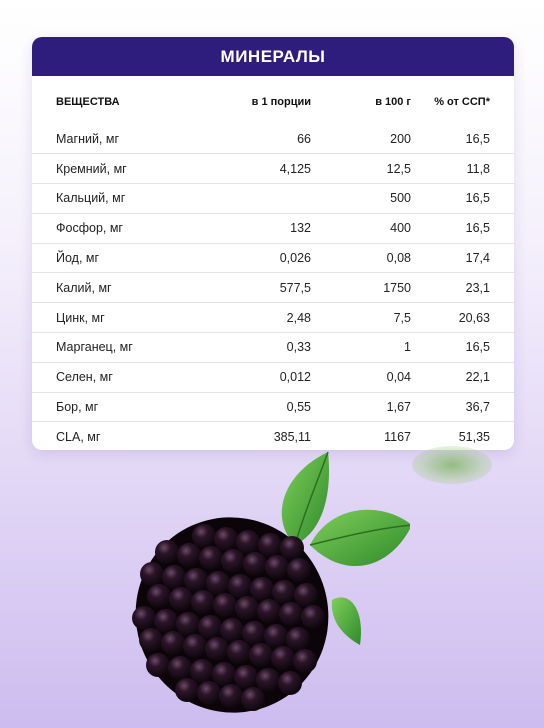 Image resolution: width=544 pixels, height=728 pixels. I want to click on column-header-substance: ВЕЩЕСТВА, so click(88, 102).